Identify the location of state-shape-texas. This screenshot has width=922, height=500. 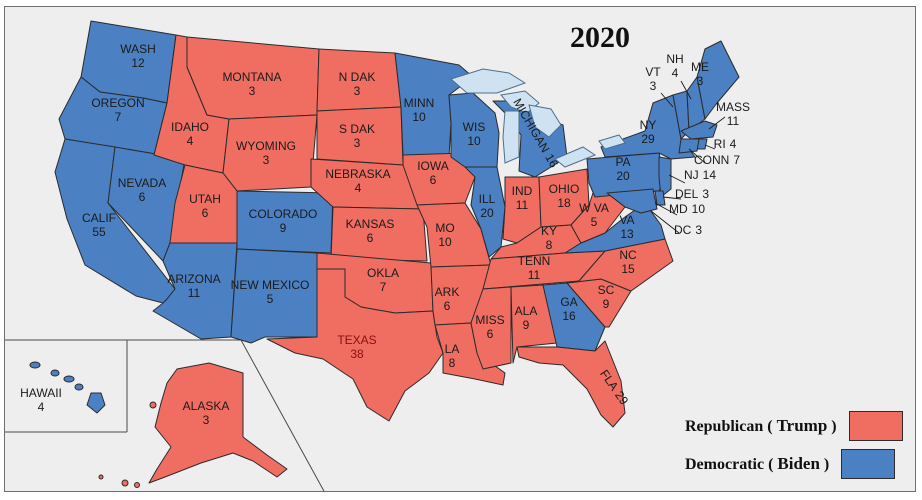
(355, 345).